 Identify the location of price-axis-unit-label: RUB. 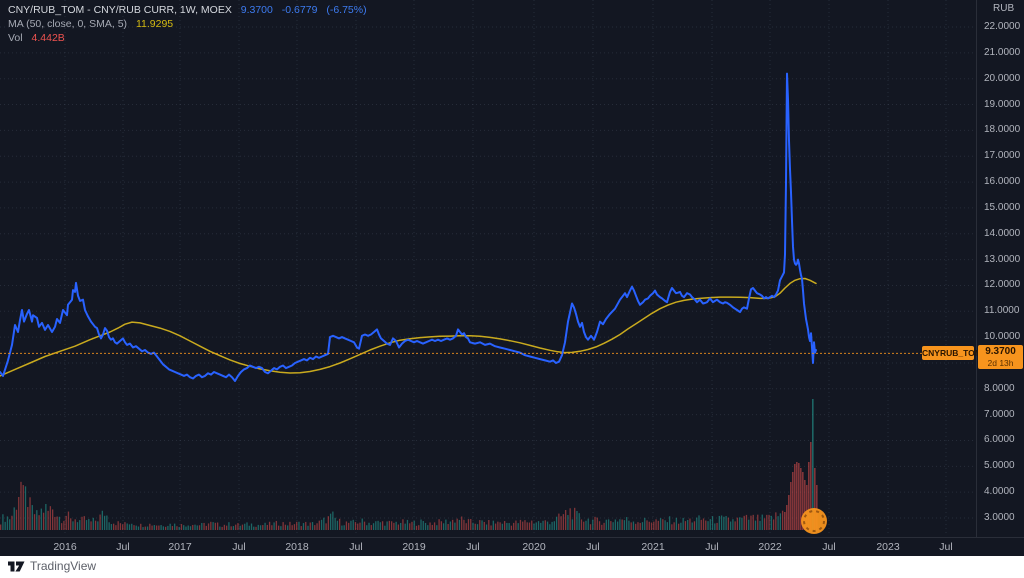
(1004, 8).